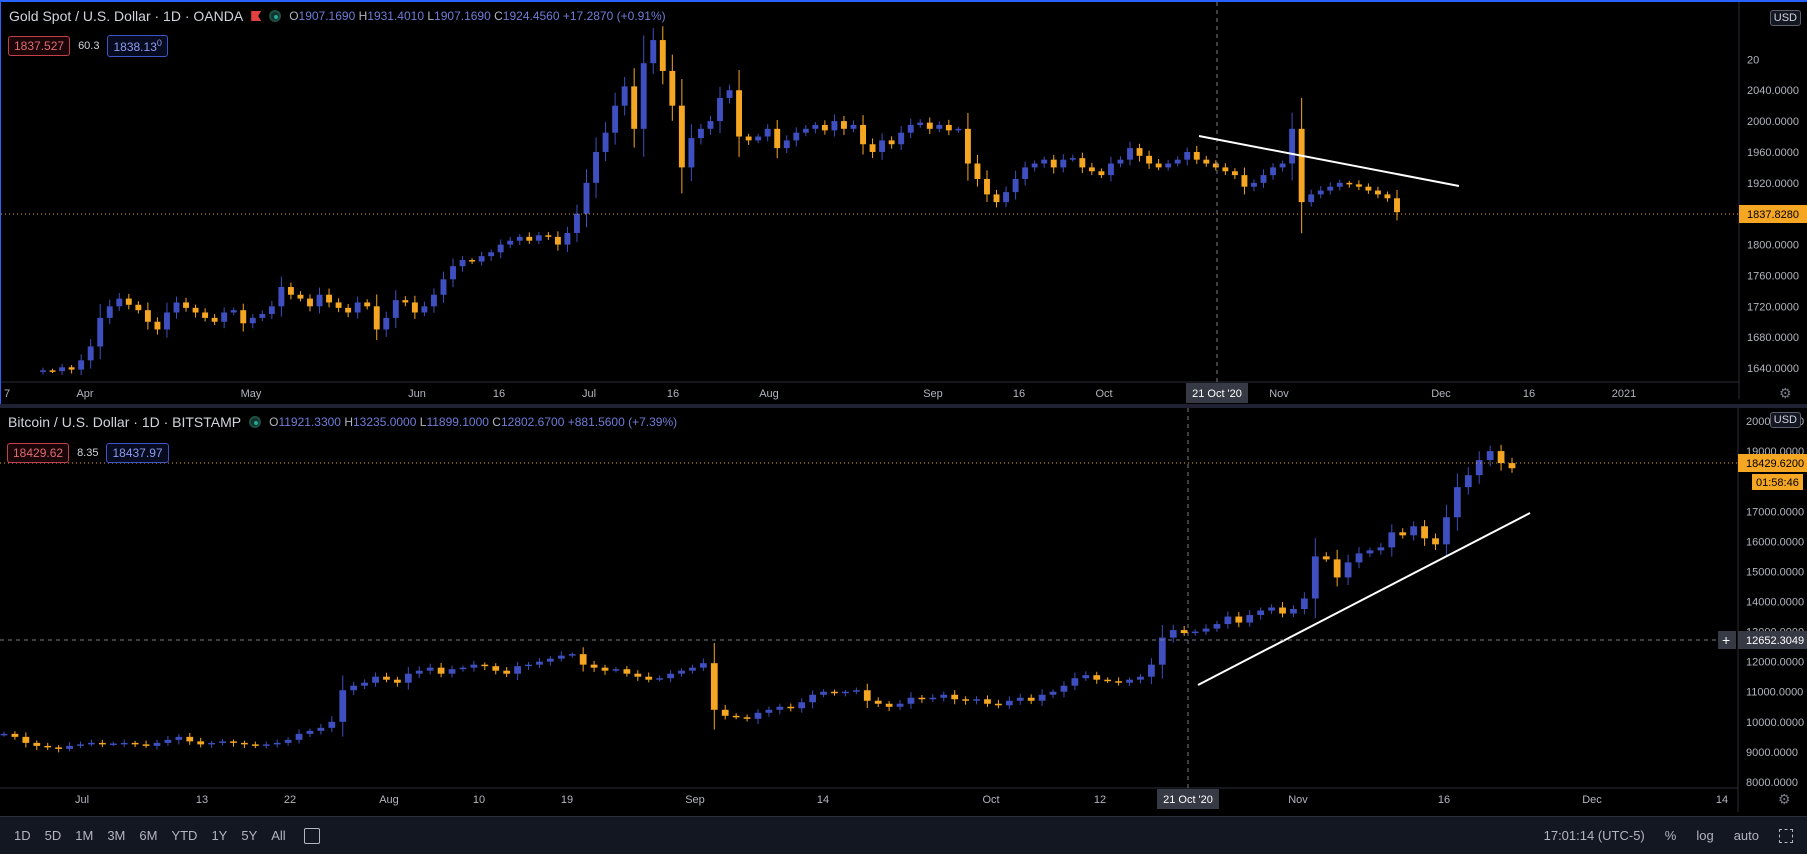  Describe the element at coordinates (184, 835) in the screenshot. I see `range-ytd: YTD` at that location.